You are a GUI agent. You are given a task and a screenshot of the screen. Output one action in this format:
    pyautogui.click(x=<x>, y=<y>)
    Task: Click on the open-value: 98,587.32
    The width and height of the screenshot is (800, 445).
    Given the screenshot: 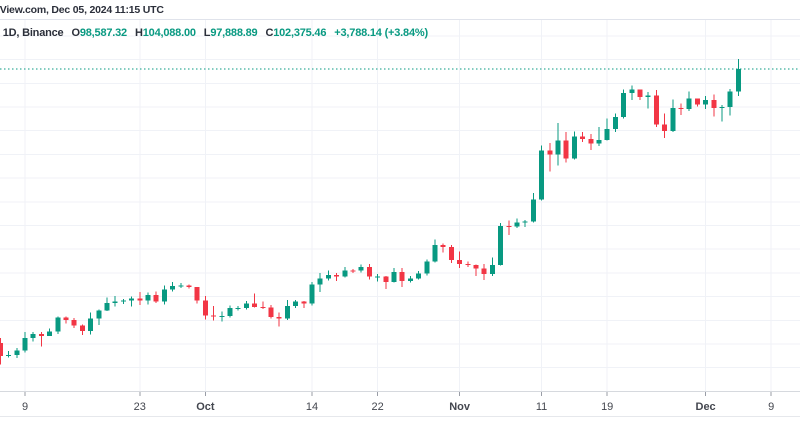 What is the action you would take?
    pyautogui.click(x=103, y=33)
    